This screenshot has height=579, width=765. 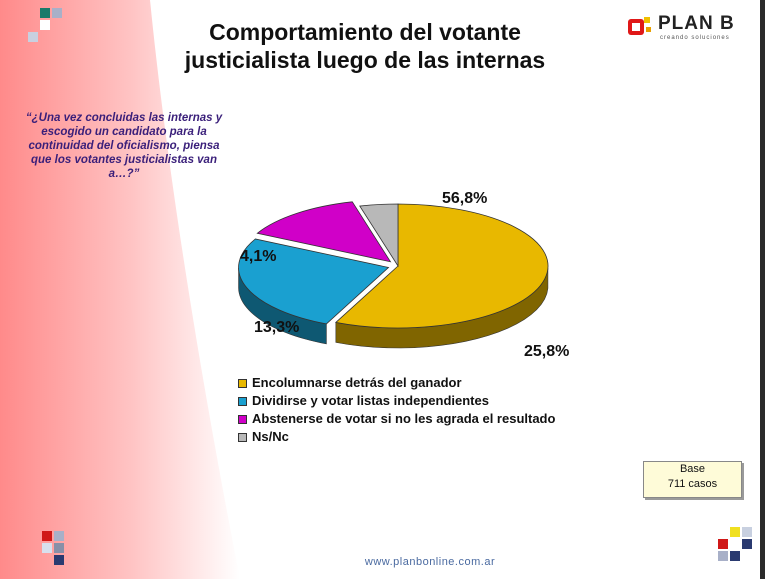 I want to click on data-label-2: 25,8%, so click(x=546, y=351).